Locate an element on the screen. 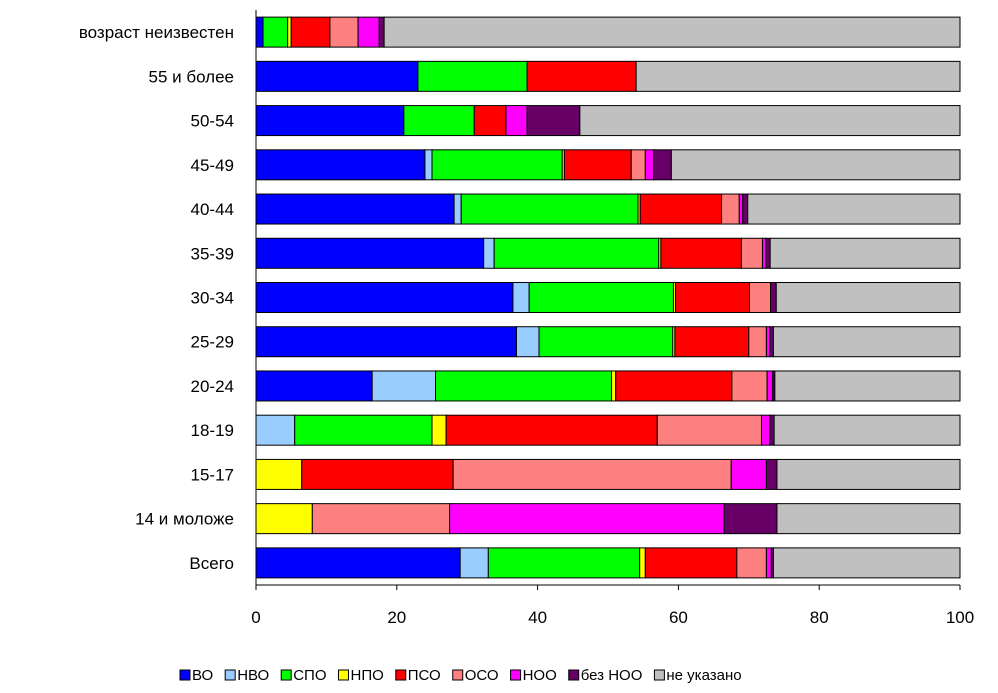 The height and width of the screenshot is (693, 998). legend: ВО НВО СПО НПО ПСО ОСО НОО без НОО не указано is located at coordinates (460, 675).